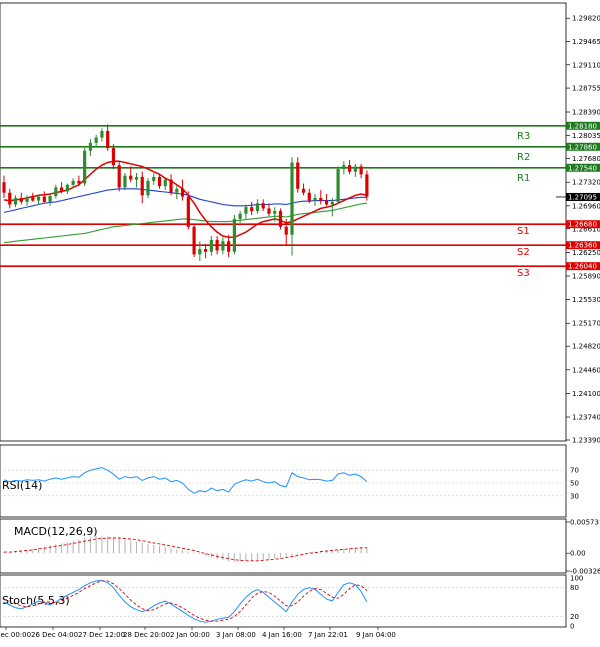  I want to click on stoch-tick-label: 80, so click(574, 588).